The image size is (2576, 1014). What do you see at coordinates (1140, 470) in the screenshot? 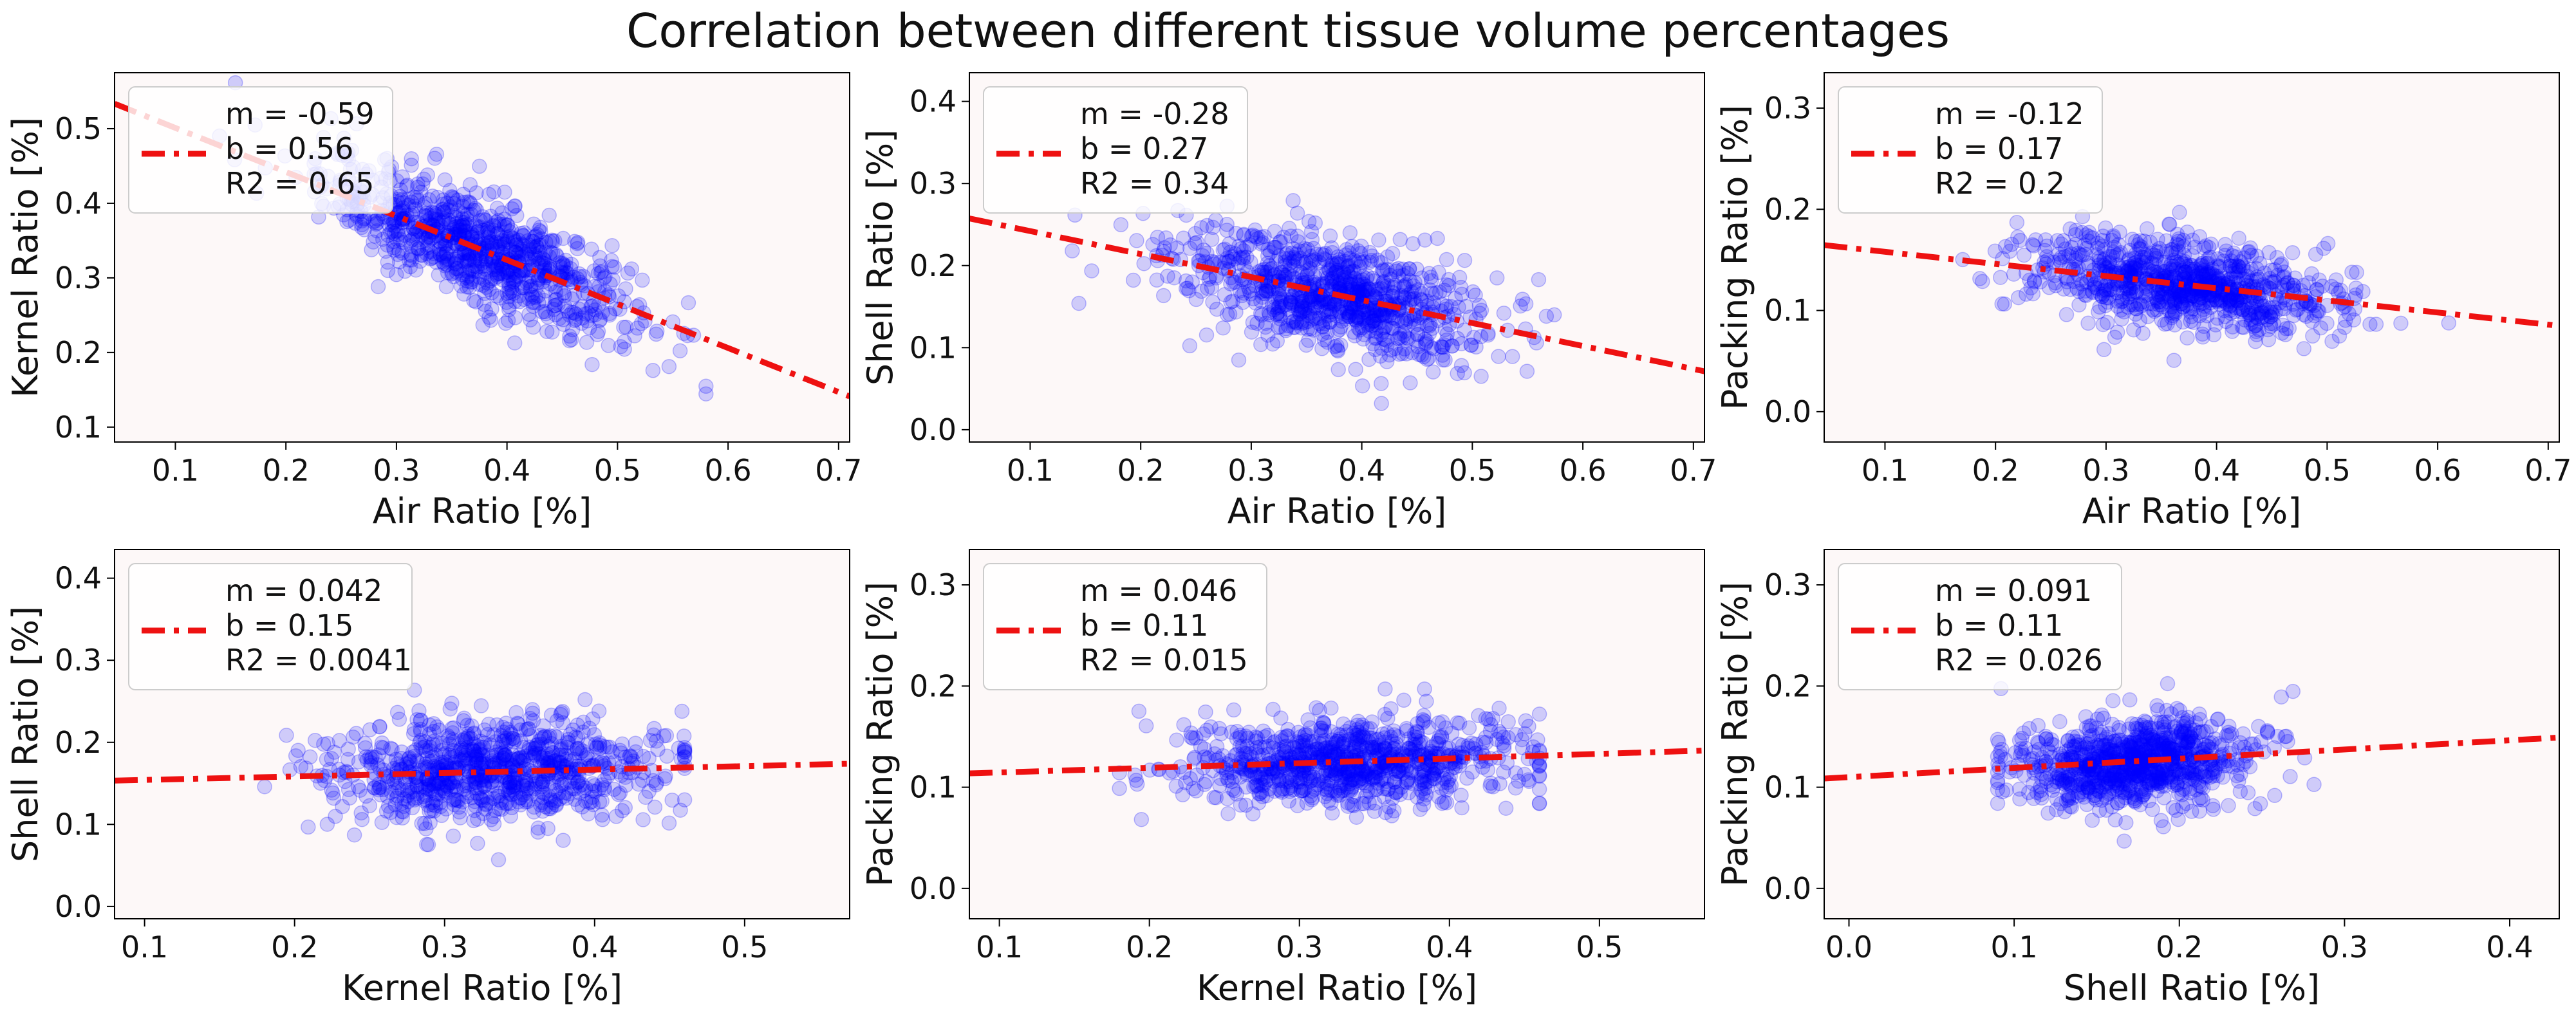
I see `x-tick-label: 0.2` at bounding box center [1140, 470].